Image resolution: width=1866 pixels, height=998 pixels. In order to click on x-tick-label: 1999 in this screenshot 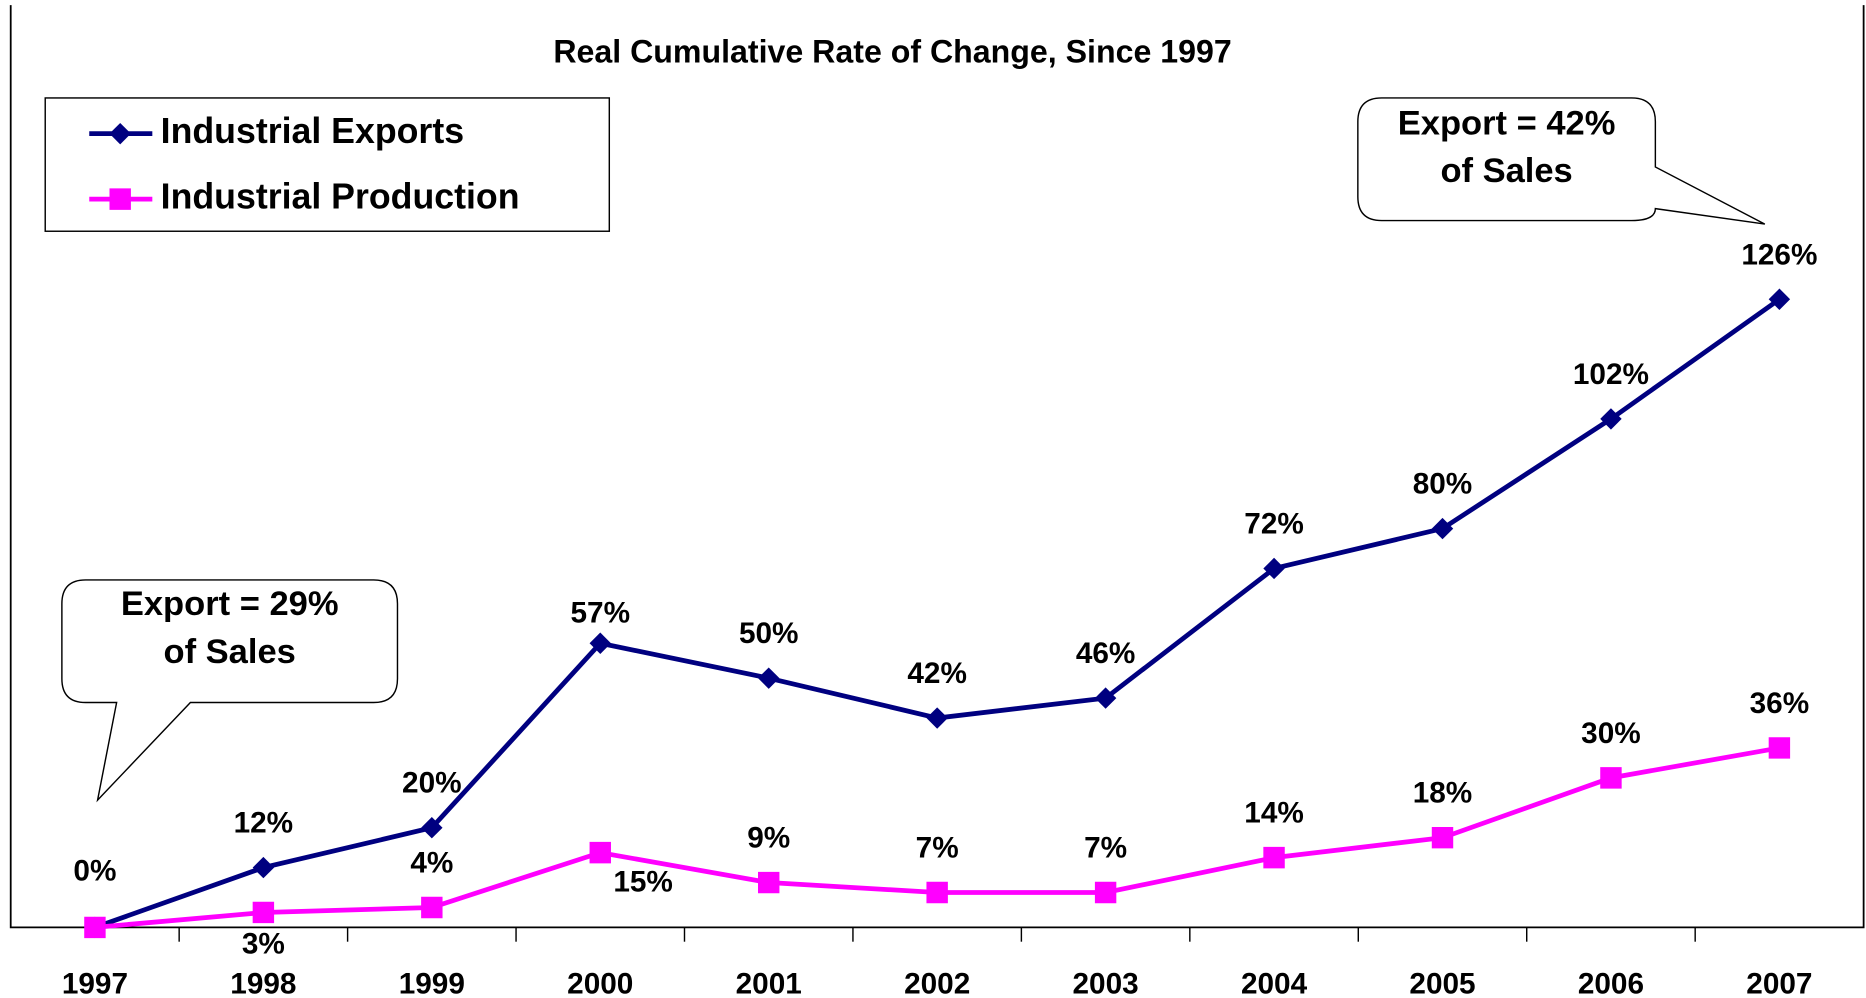, I will do `click(432, 983)`.